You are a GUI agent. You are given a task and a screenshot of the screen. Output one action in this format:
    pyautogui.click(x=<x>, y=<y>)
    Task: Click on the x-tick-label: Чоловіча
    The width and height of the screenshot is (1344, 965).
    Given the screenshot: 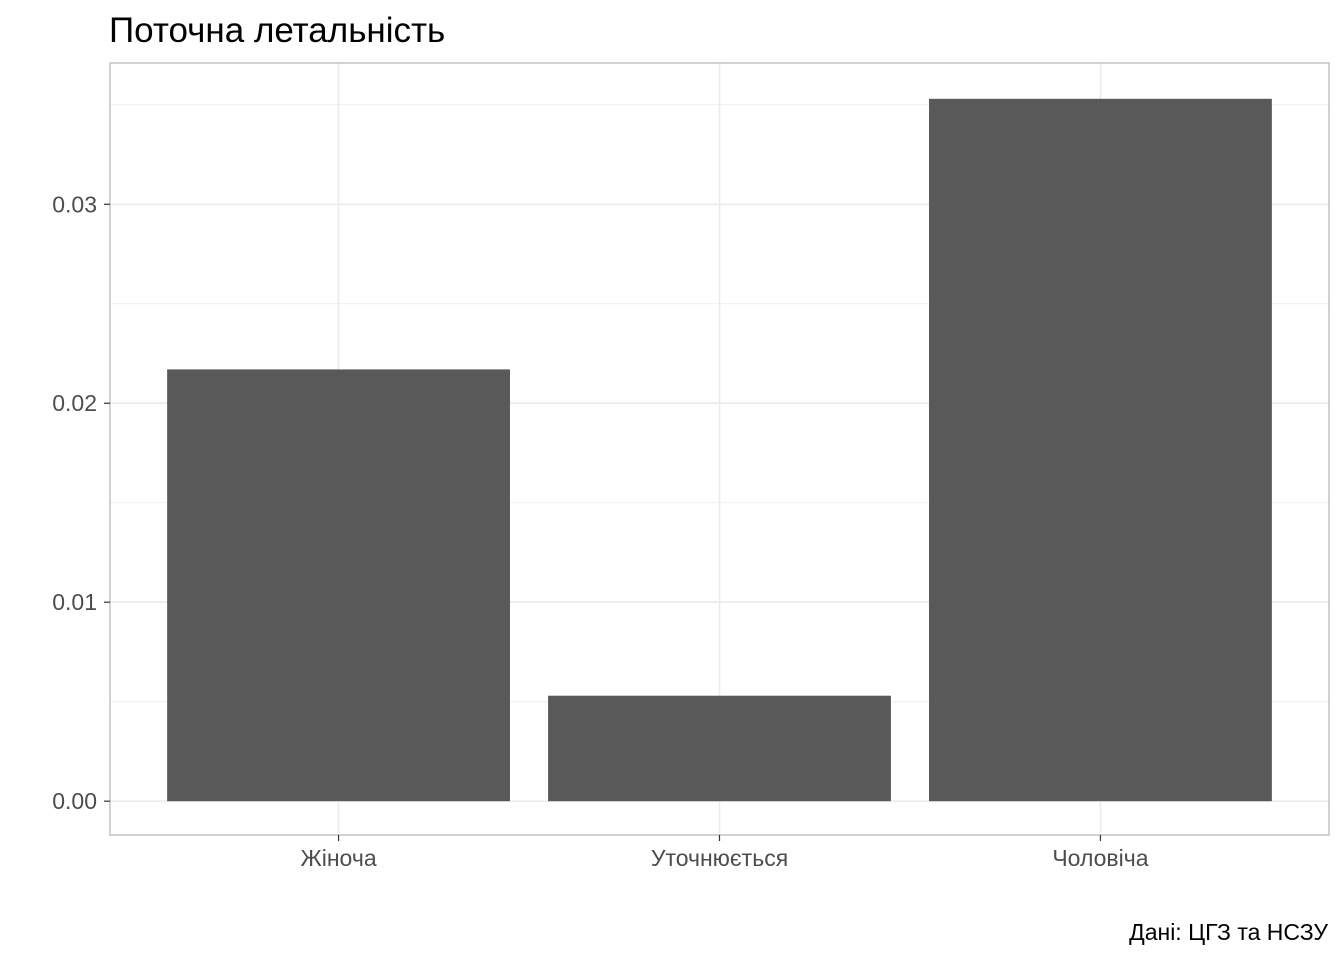 What is the action you would take?
    pyautogui.click(x=1100, y=858)
    